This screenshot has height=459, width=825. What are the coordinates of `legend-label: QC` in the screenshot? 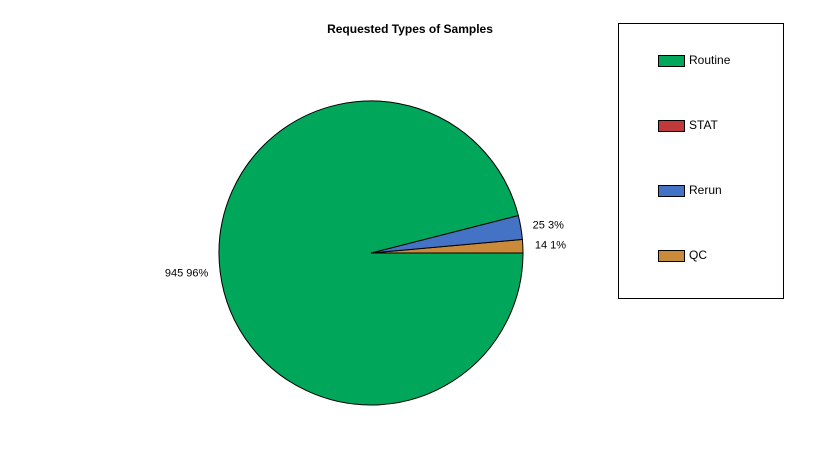 It's located at (698, 255).